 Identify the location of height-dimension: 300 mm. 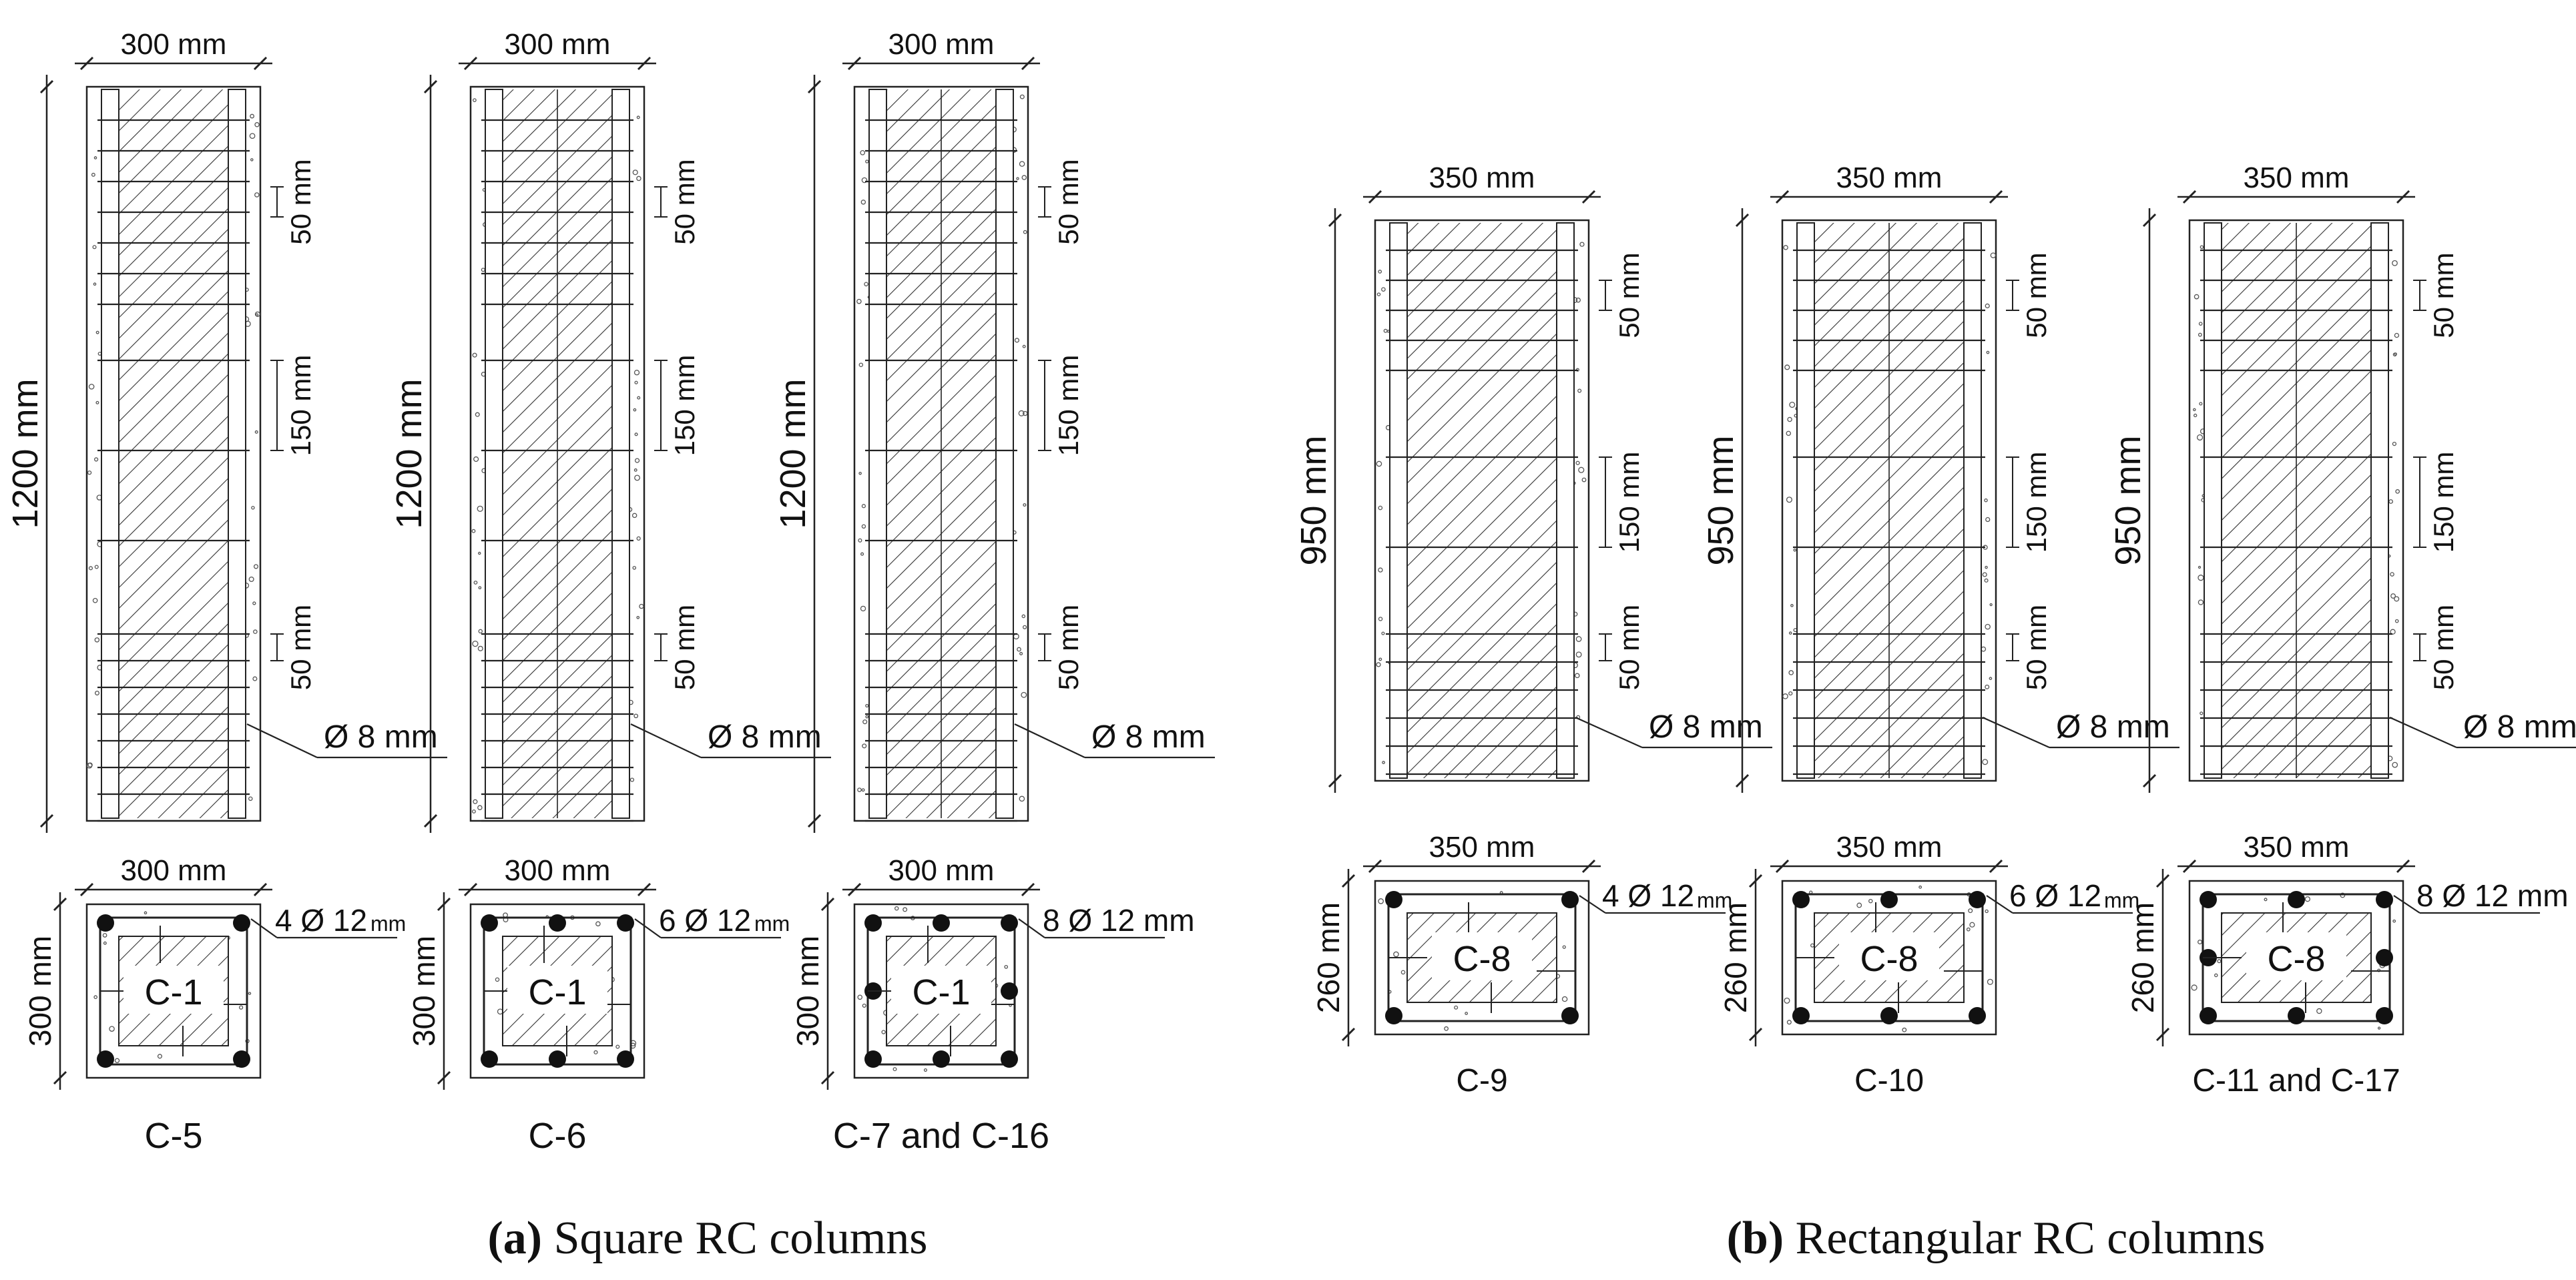
(45, 991).